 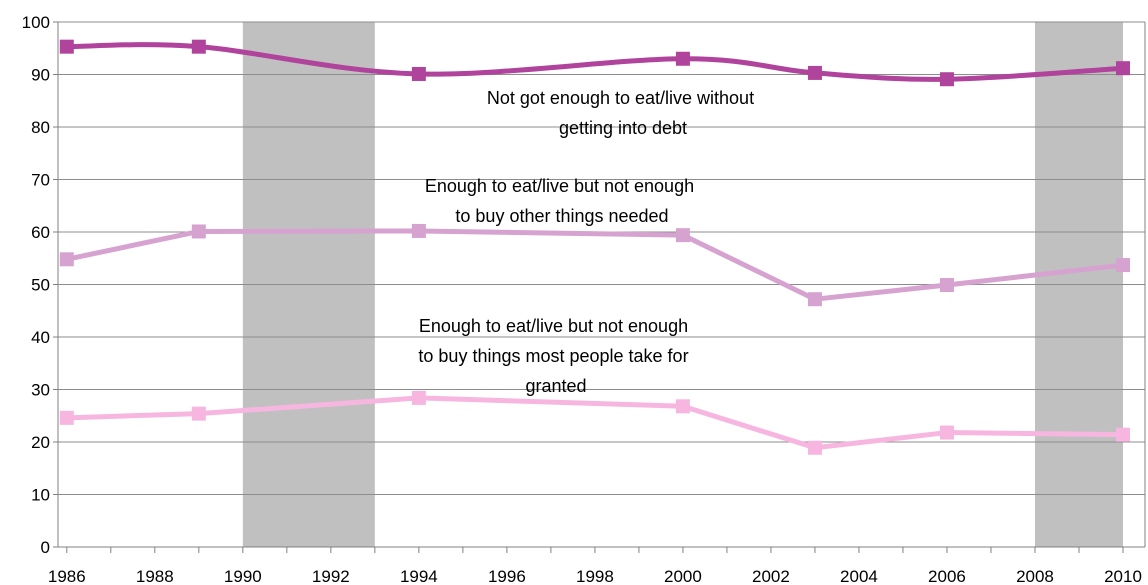 What do you see at coordinates (682, 406) in the screenshot?
I see `series-3-point-2000` at bounding box center [682, 406].